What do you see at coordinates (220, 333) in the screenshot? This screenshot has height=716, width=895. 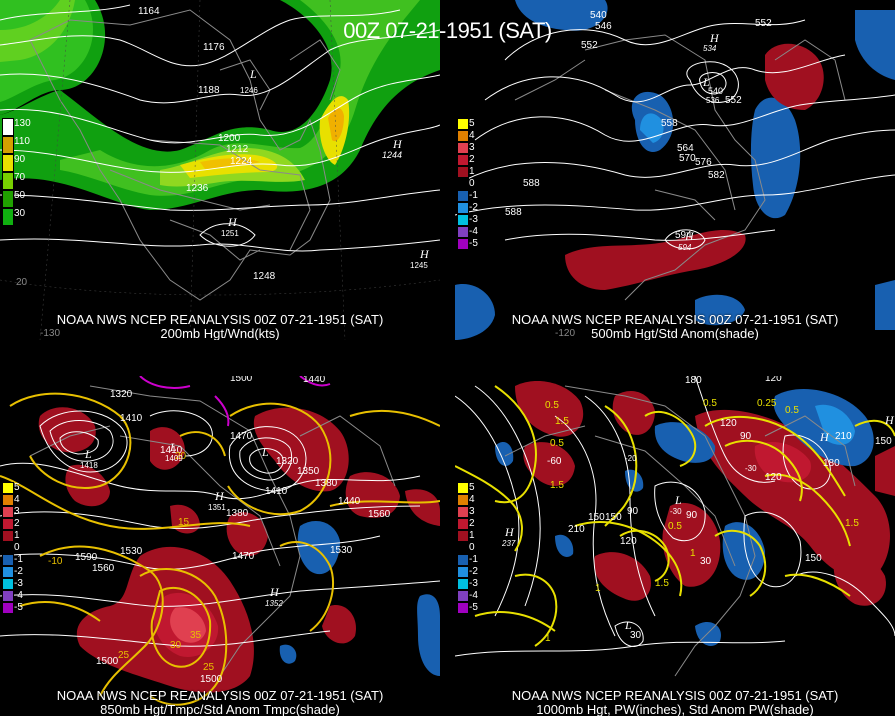 I see `panel-caption-field: 200mb Hgt/Wnd(kts)` at bounding box center [220, 333].